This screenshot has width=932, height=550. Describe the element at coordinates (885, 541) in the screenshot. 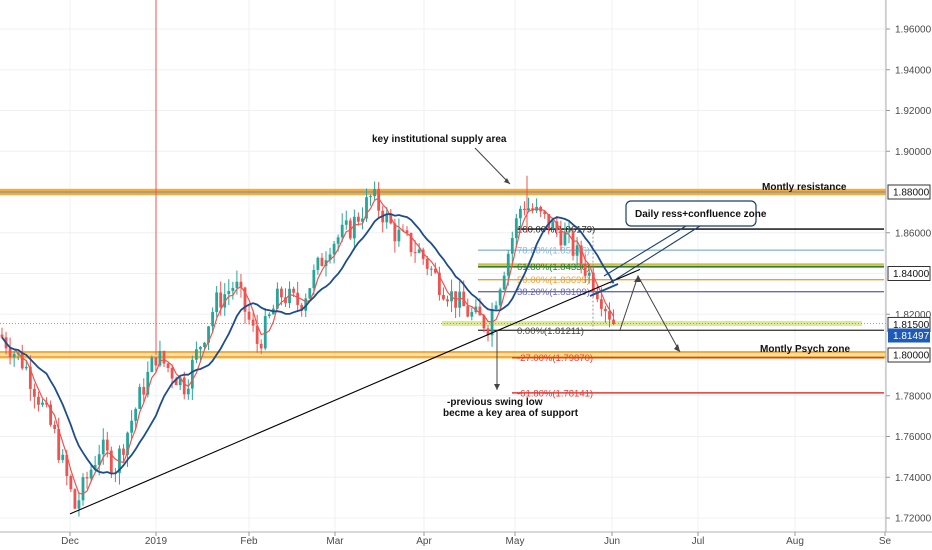

I see `time-tick-label: Se` at that location.